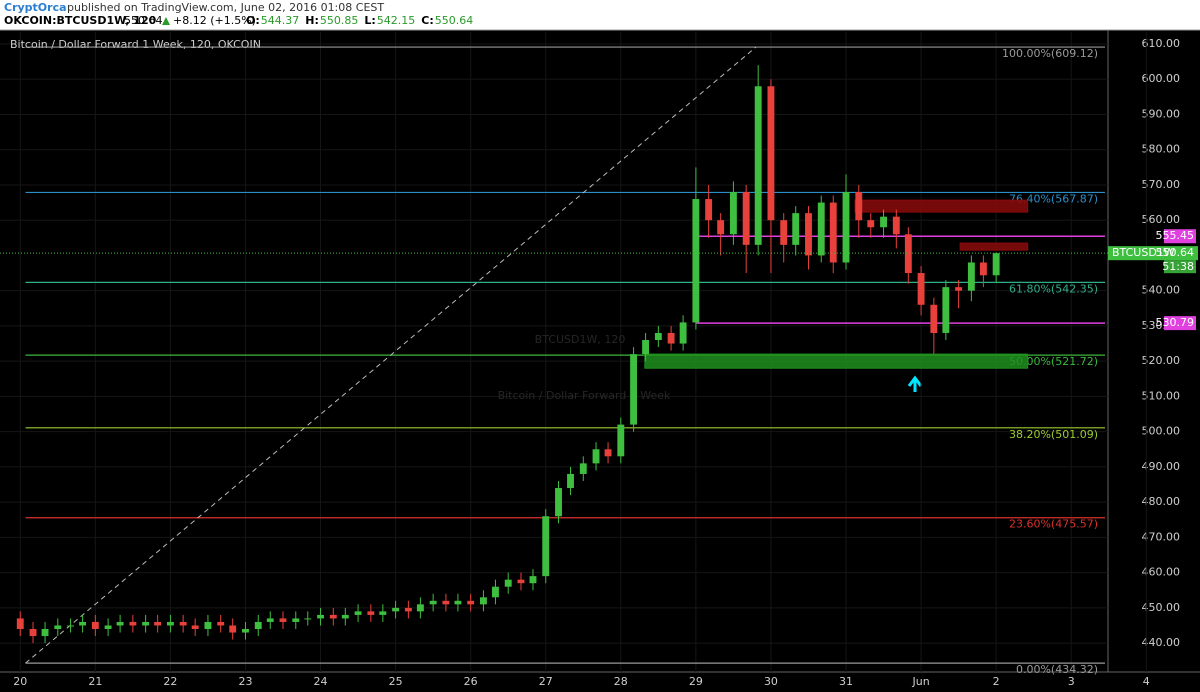 This screenshot has height=692, width=1200. Describe the element at coordinates (1050, 53) in the screenshot. I see `fib-label: 100.00%(609.12)` at that location.